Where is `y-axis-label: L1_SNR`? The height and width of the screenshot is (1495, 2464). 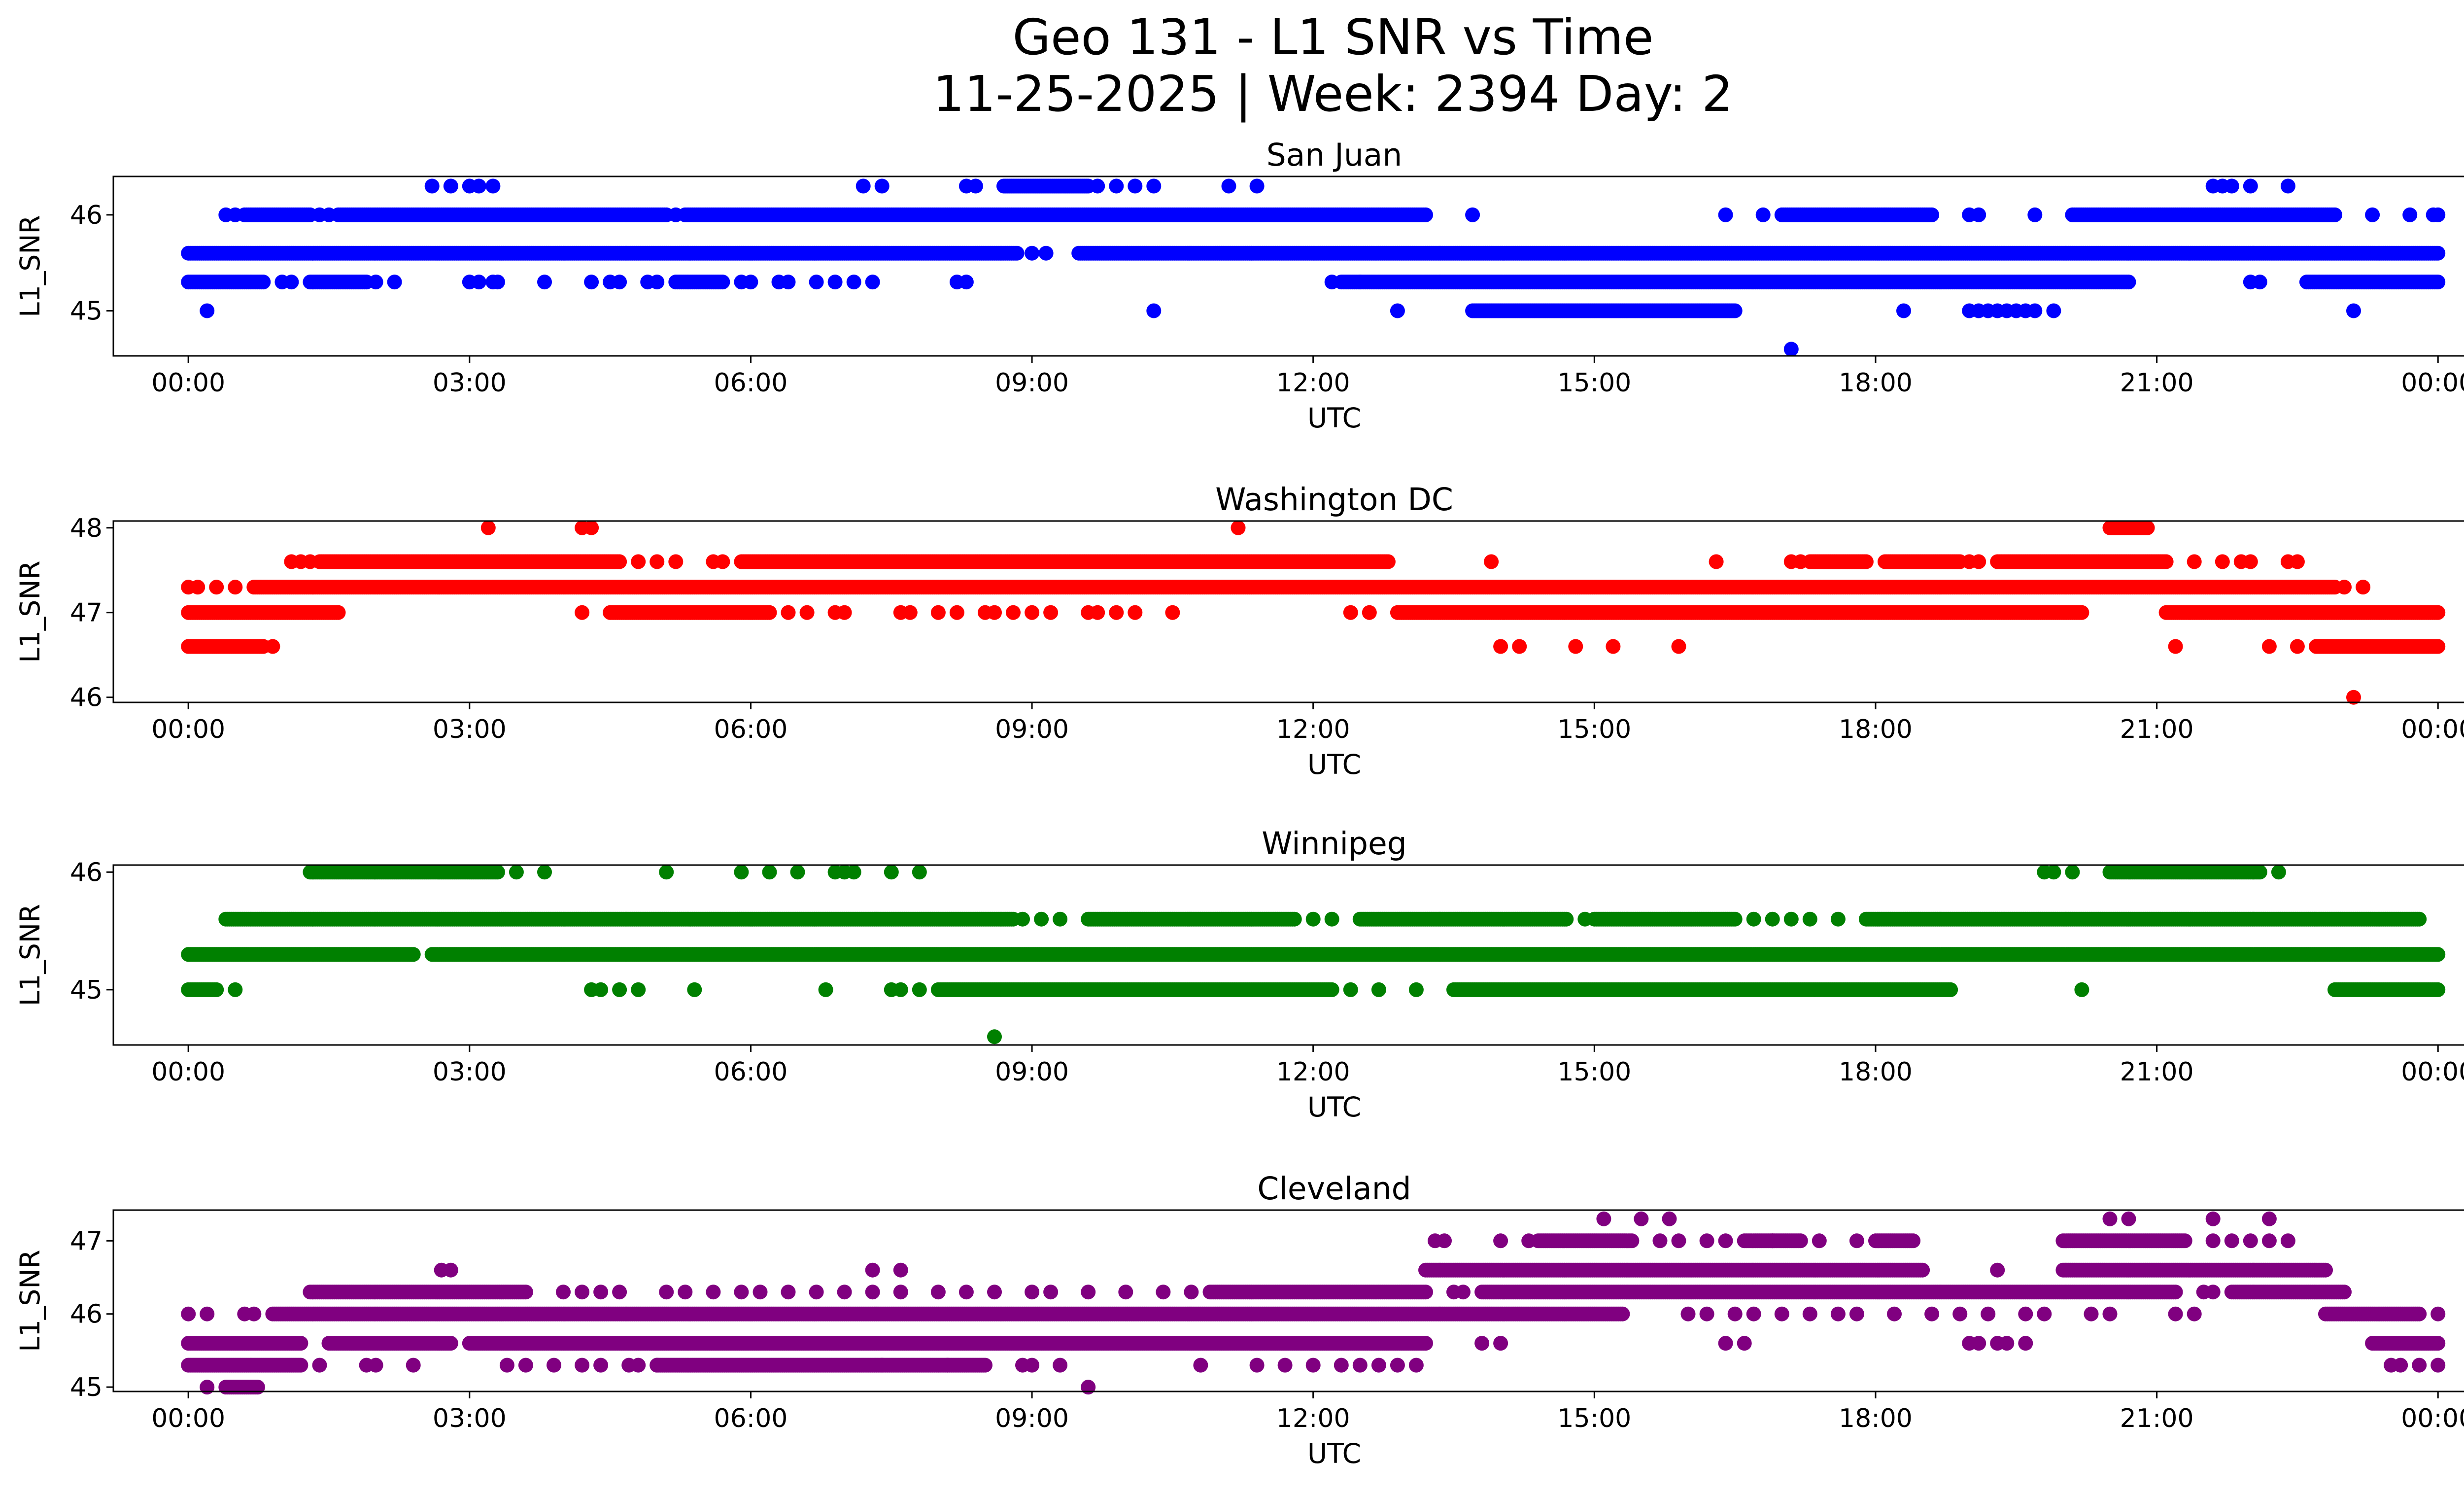 y-axis-label: L1_SNR is located at coordinates (30, 266).